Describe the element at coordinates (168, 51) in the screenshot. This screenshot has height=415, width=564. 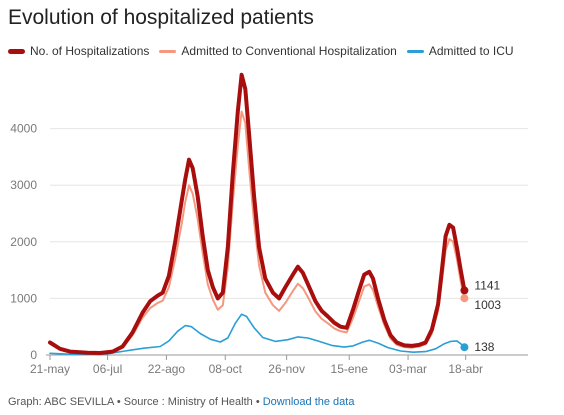
I see `legend-swatch-conventional` at that location.